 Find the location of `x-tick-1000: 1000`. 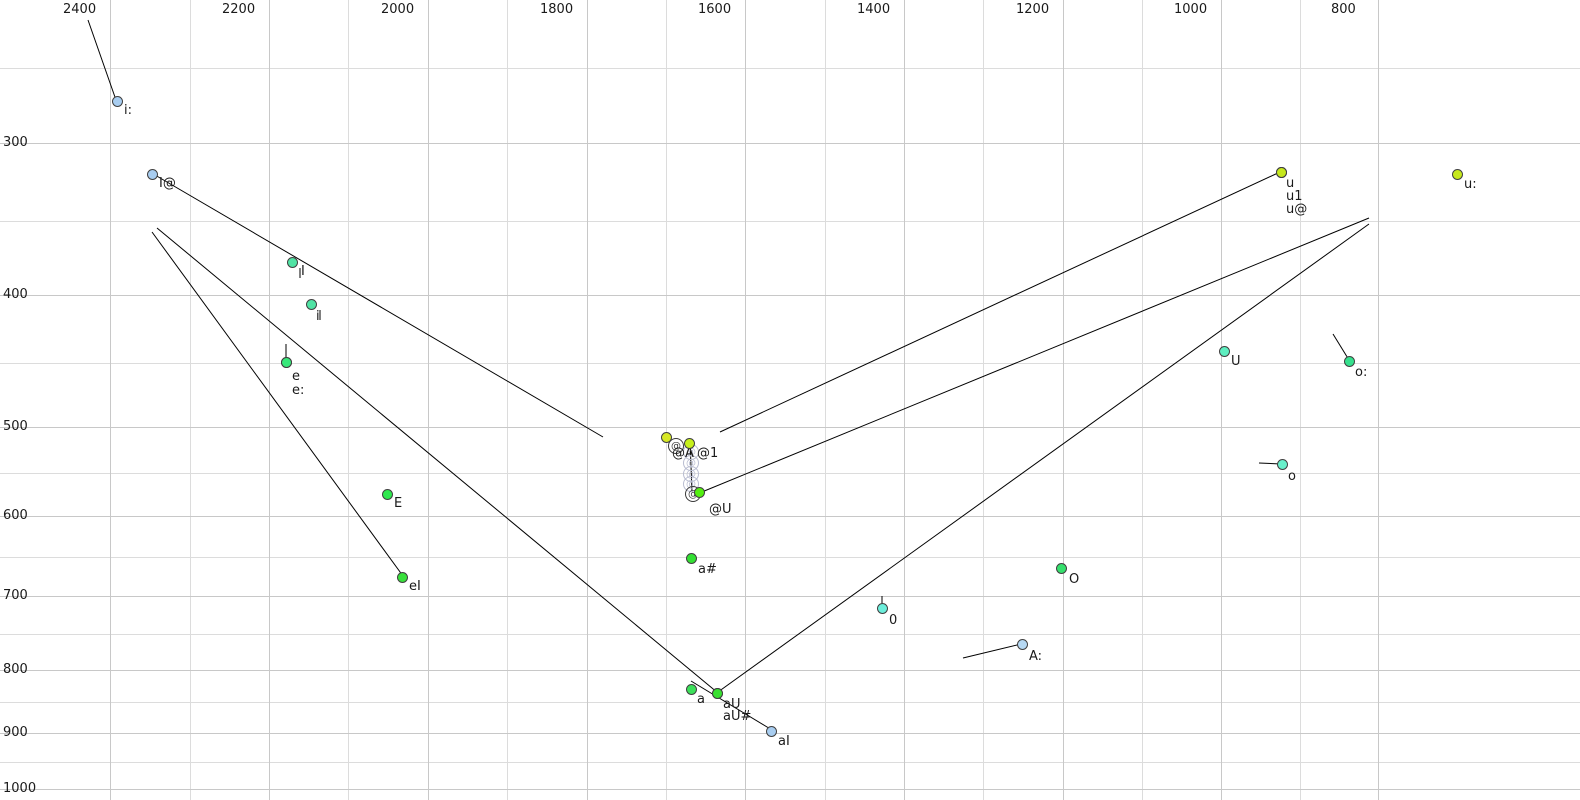

x-tick-1000: 1000 is located at coordinates (1191, 9).